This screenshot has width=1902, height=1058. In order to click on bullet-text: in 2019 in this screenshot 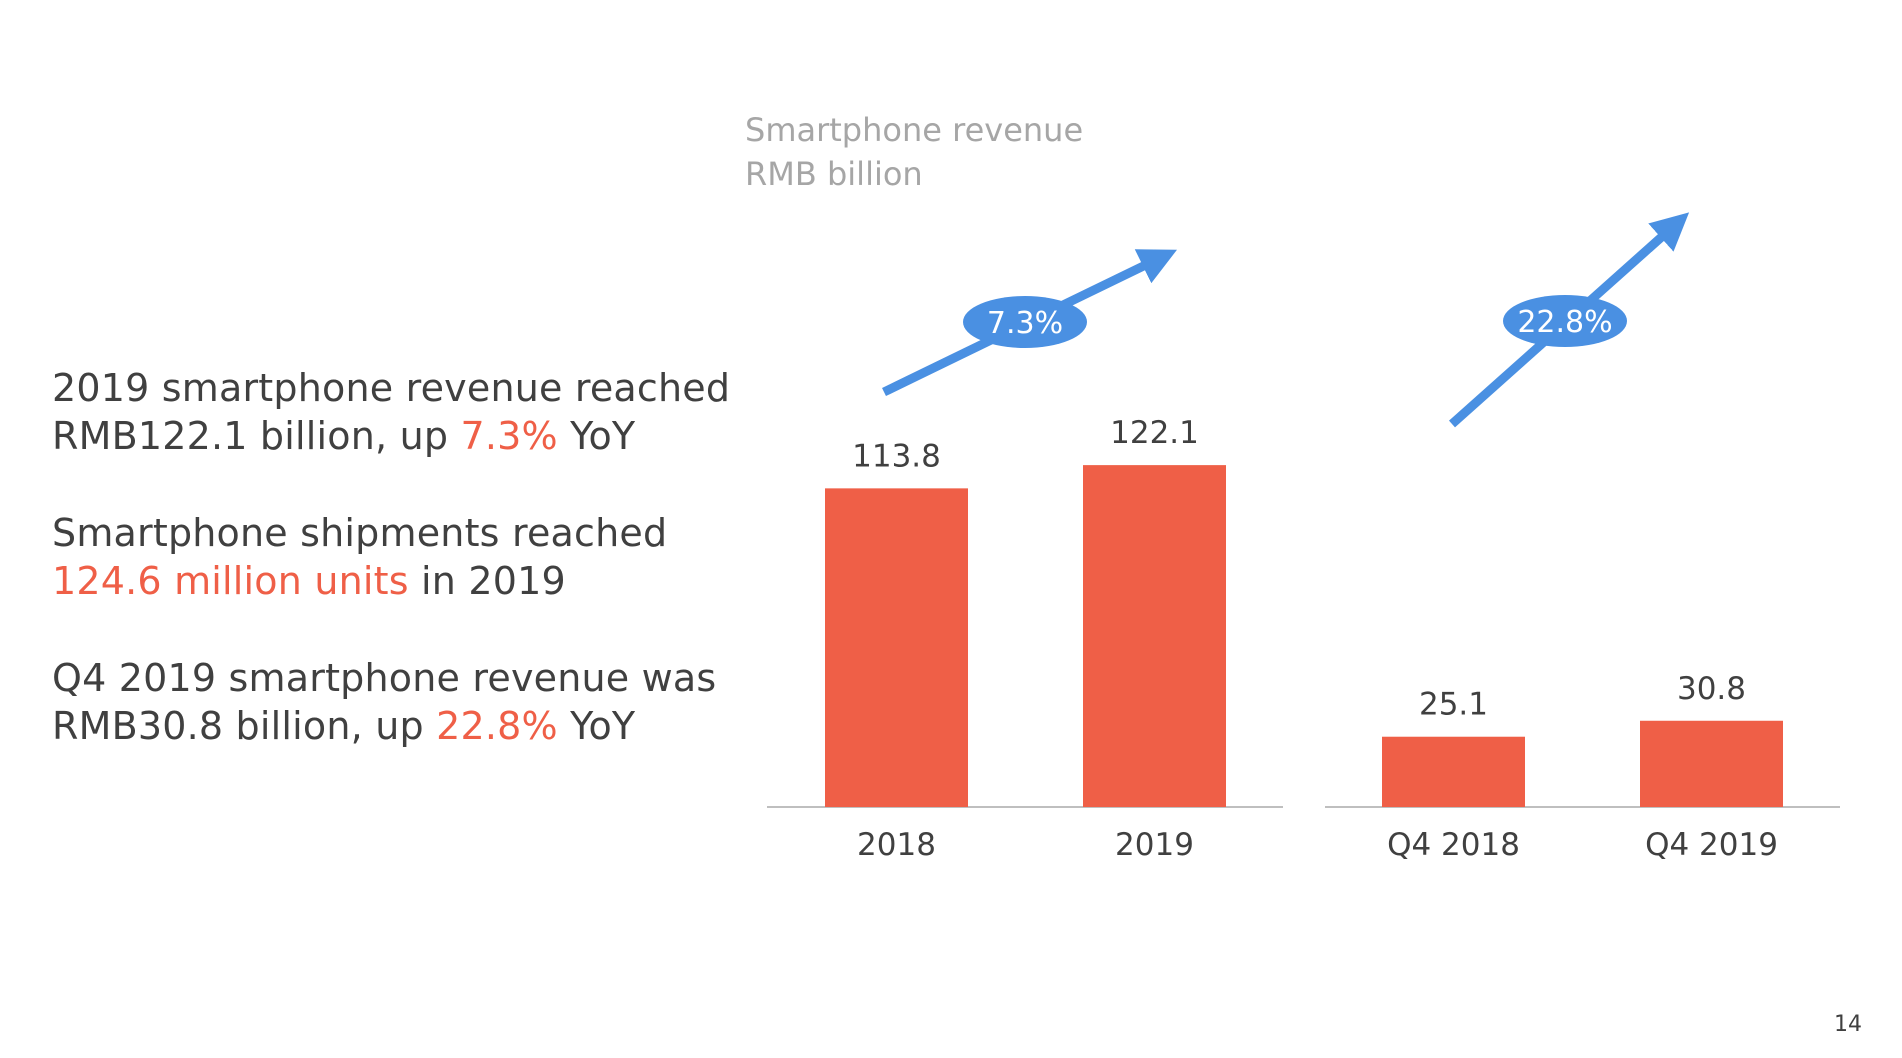, I will do `click(487, 581)`.